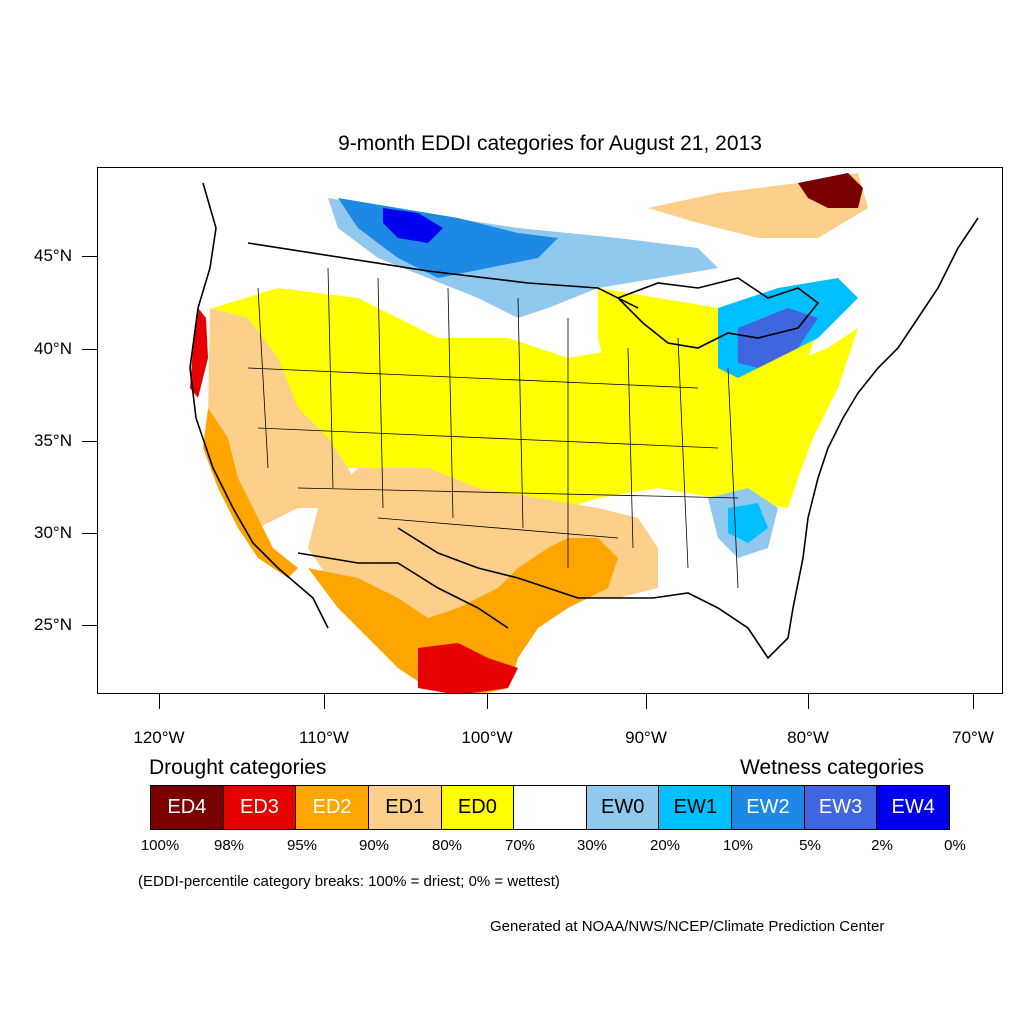  Describe the element at coordinates (447, 845) in the screenshot. I see `legend-break: 80%` at that location.